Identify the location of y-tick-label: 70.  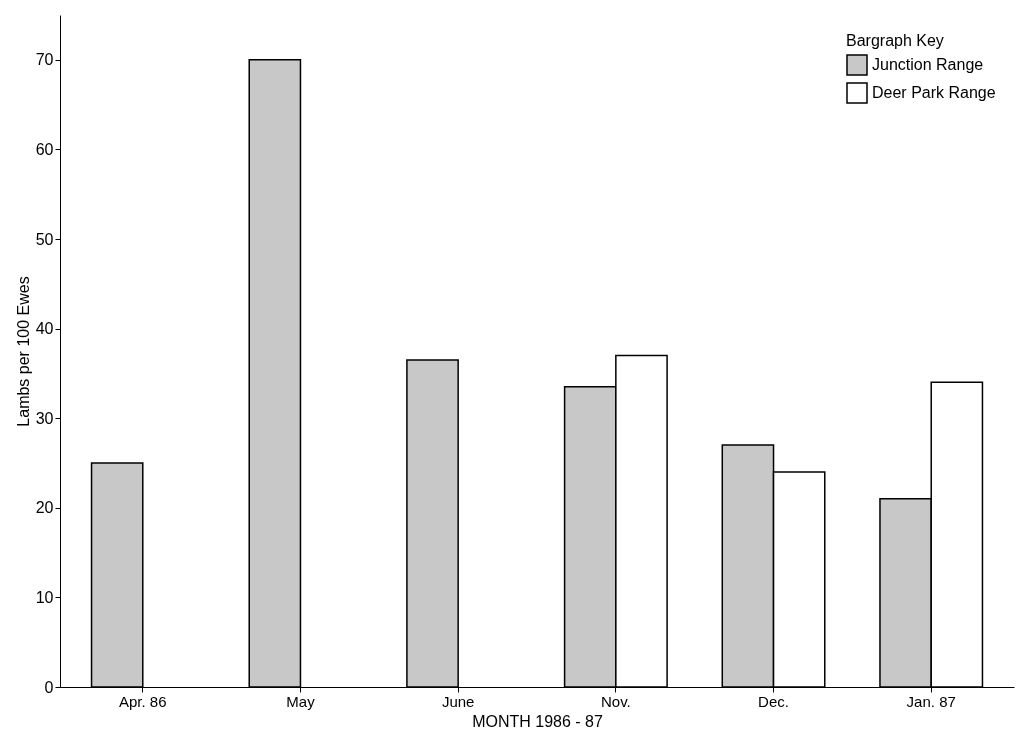
(44, 60).